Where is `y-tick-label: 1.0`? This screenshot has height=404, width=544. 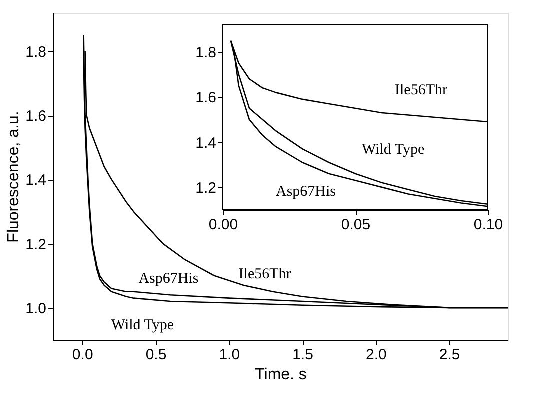 y-tick-label: 1.0 is located at coordinates (36, 309).